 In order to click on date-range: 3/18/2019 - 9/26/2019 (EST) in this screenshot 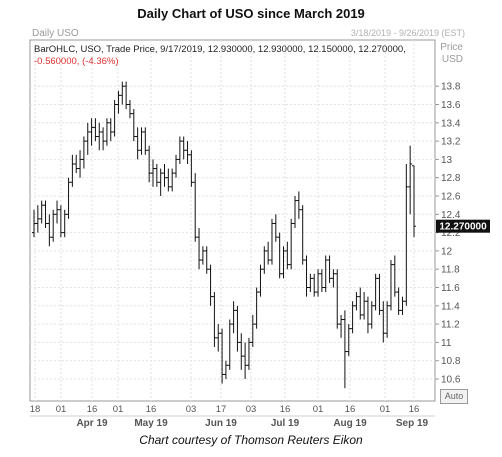, I will do `click(407, 33)`.